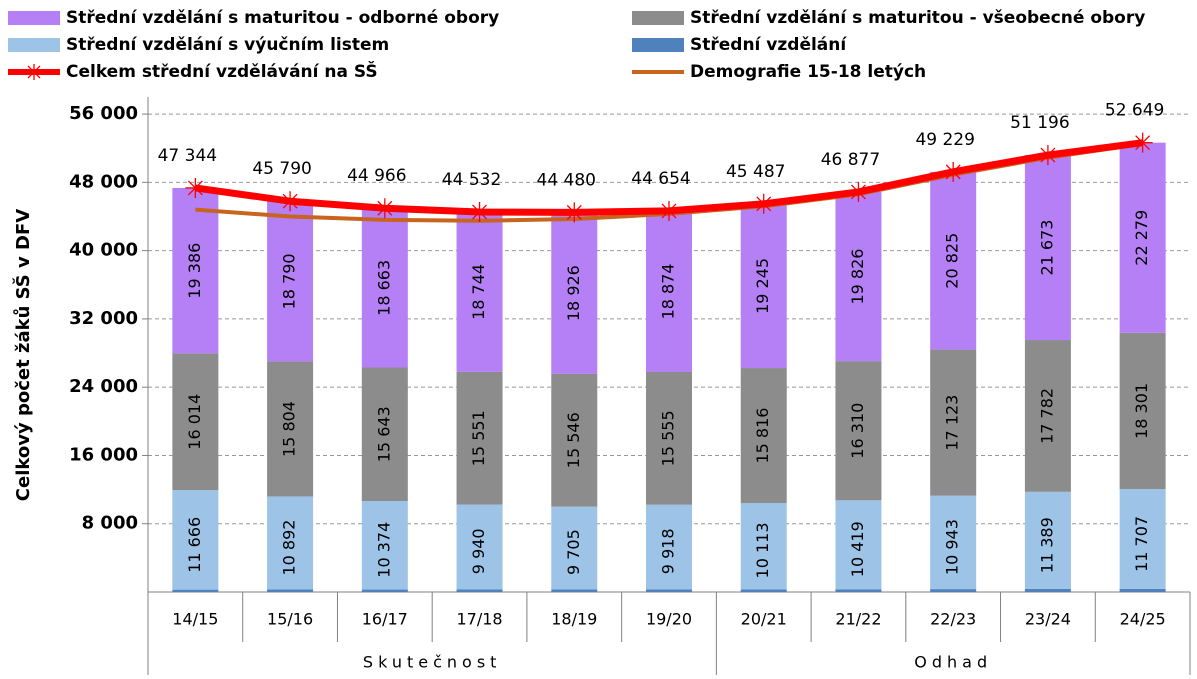 This screenshot has height=679, width=1197. Describe the element at coordinates (850, 160) in the screenshot. I see `total-label: 46 877` at that location.